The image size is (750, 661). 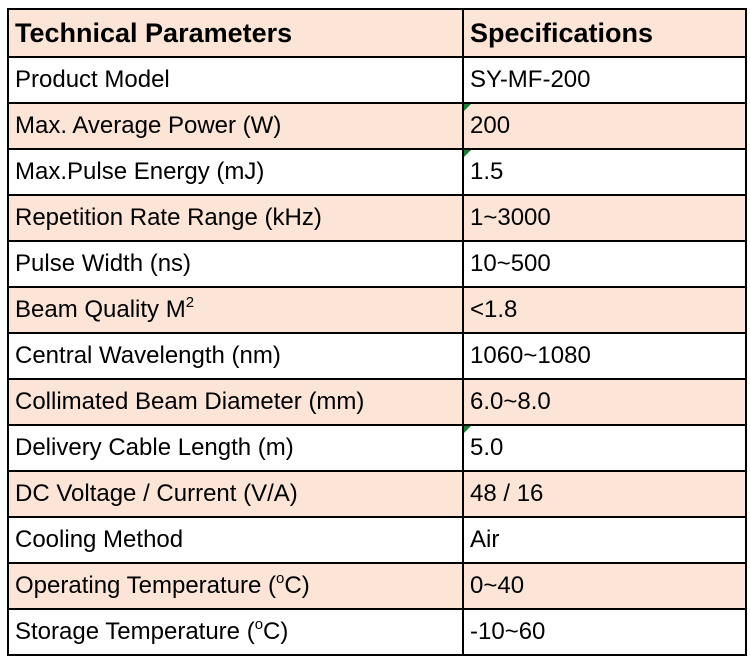 I want to click on parameter-cell: Product Model, so click(x=235, y=80).